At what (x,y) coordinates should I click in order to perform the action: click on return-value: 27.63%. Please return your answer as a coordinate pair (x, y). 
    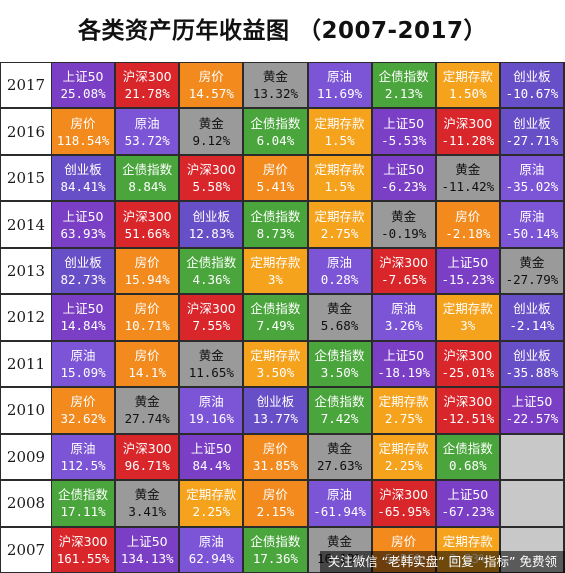
    Looking at the image, I should click on (339, 465).